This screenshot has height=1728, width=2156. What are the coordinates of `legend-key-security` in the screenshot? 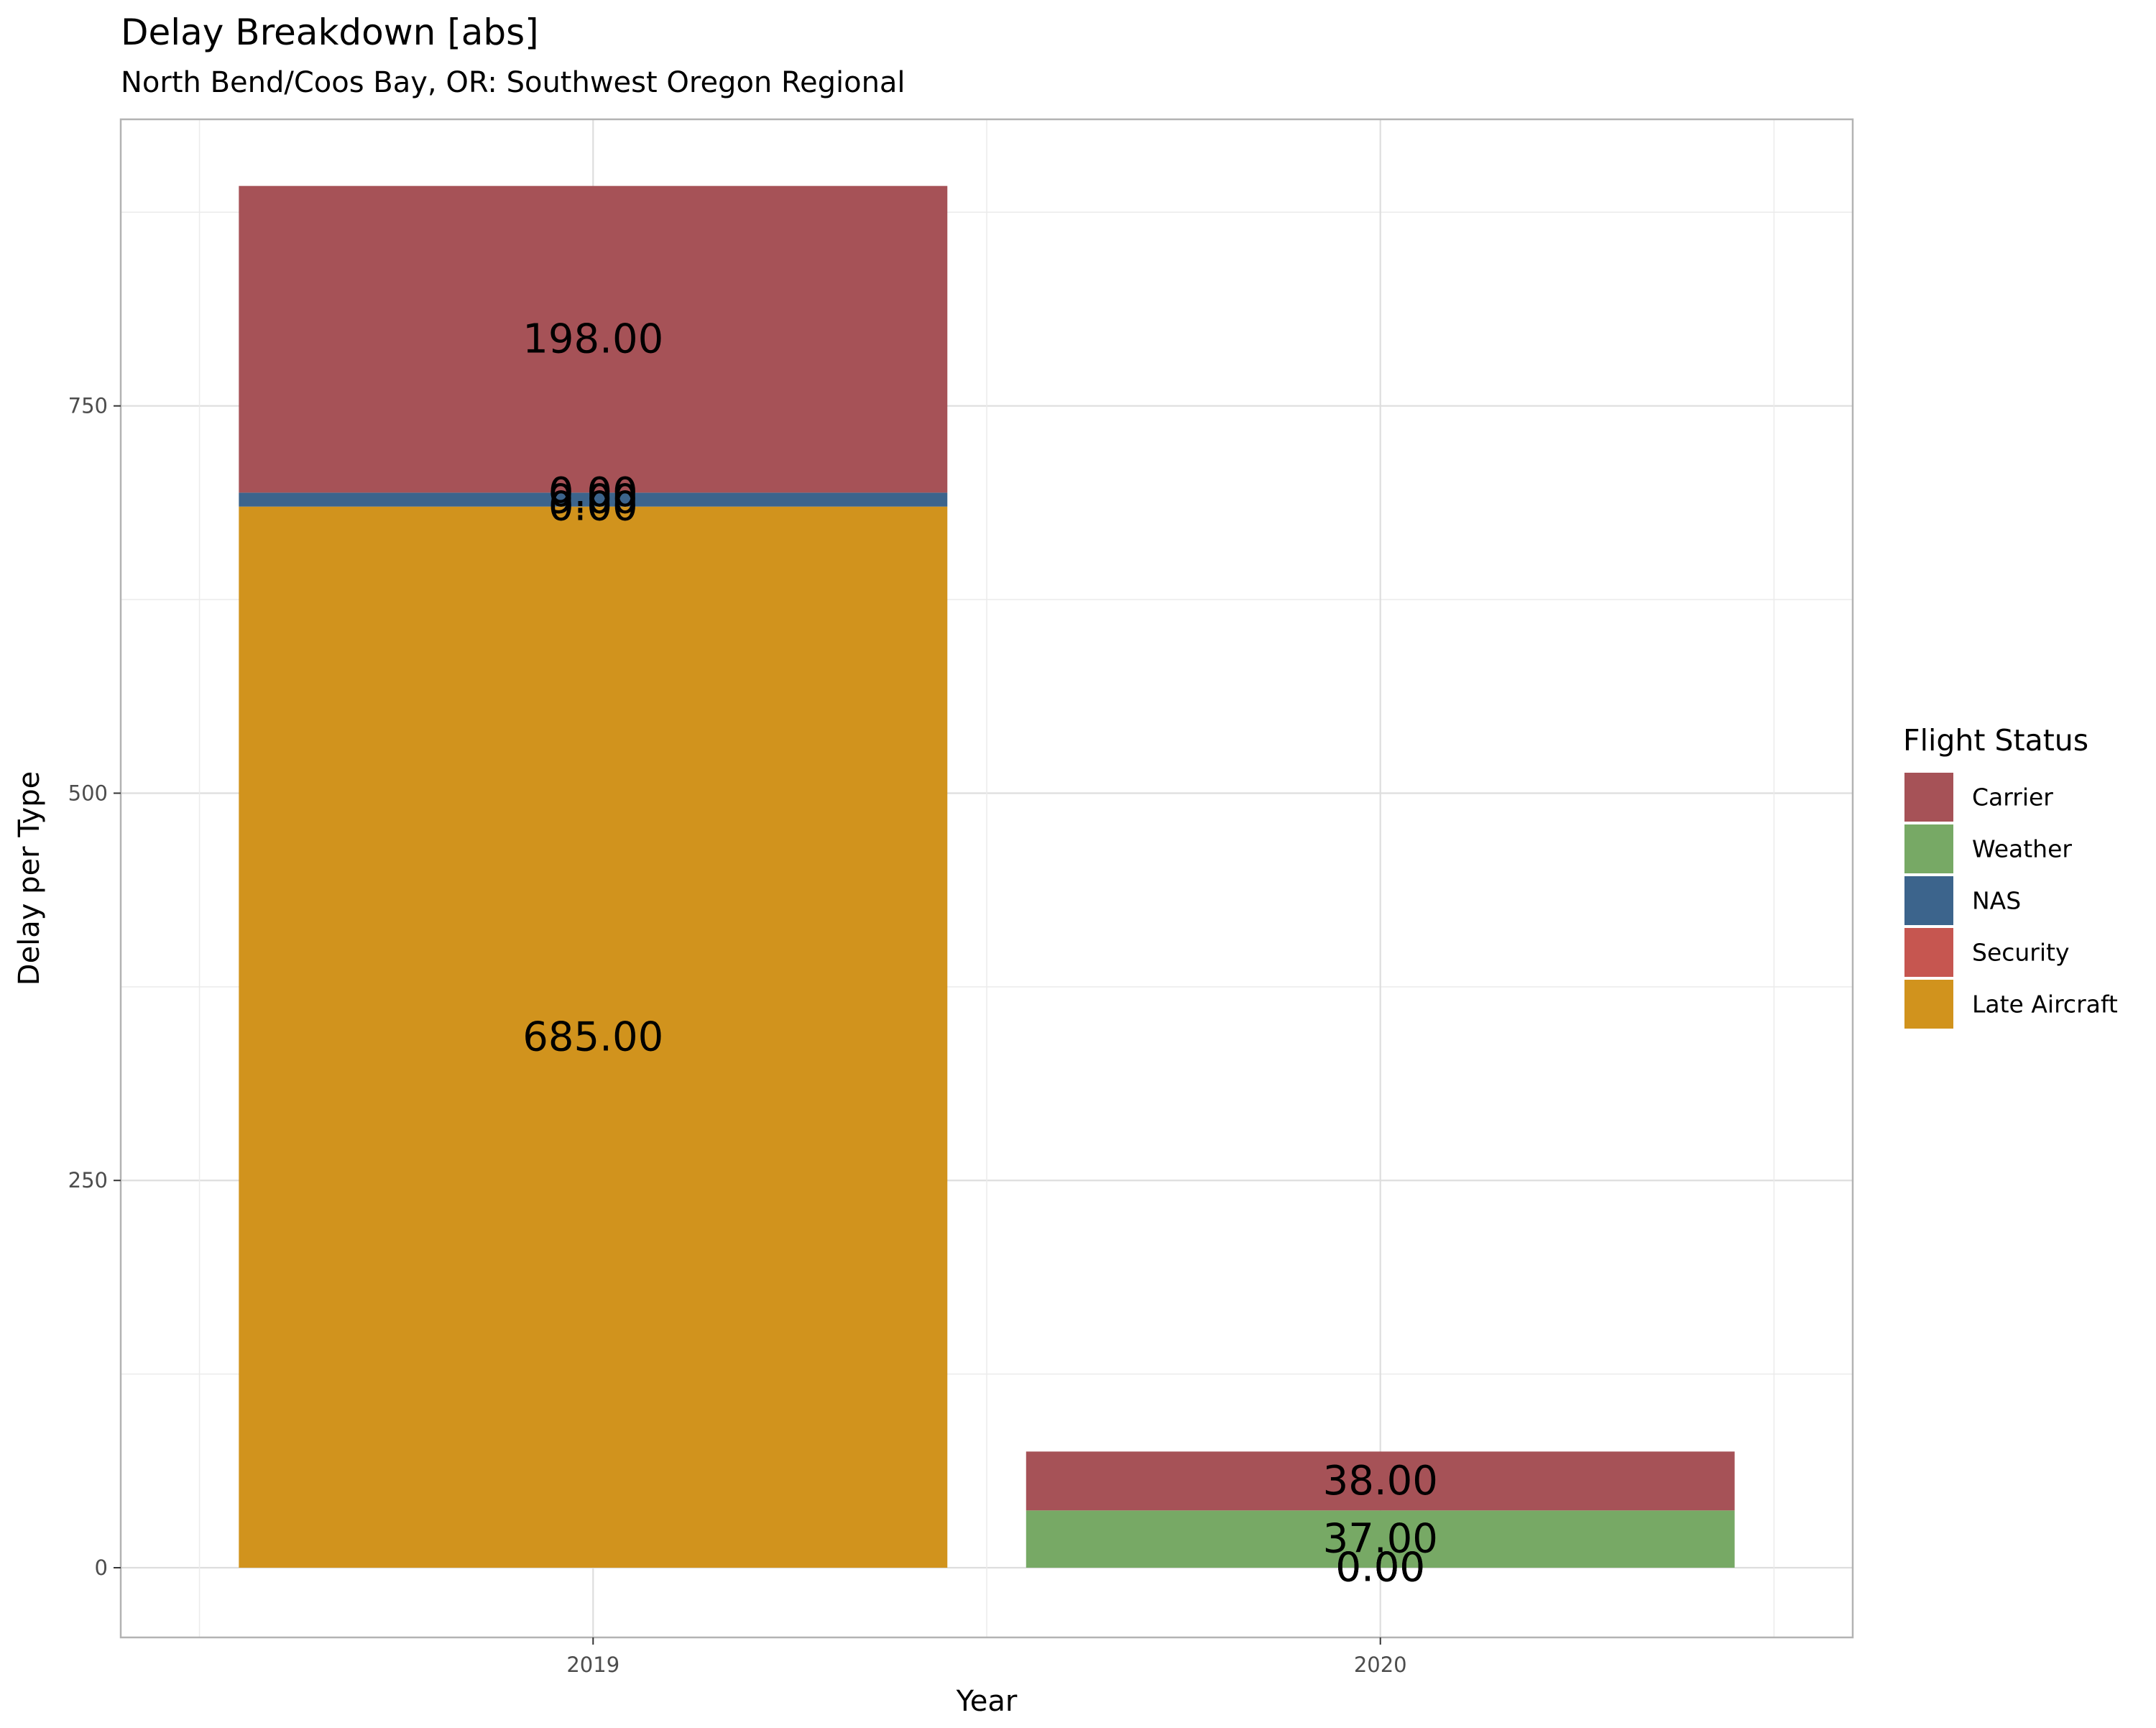 It's located at (1929, 953).